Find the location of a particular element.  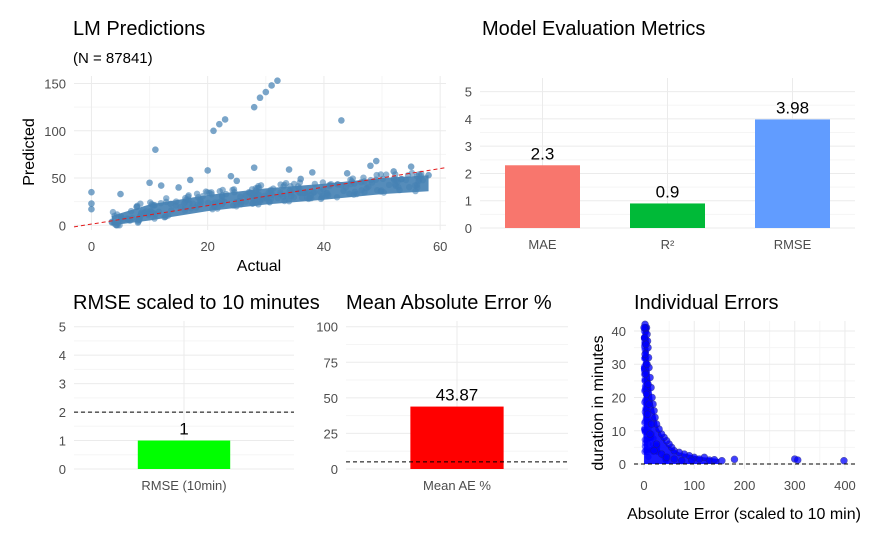

rmse-tick-labels: RMSE (10min) 0 1 2 3 4 5 is located at coordinates (143, 406).